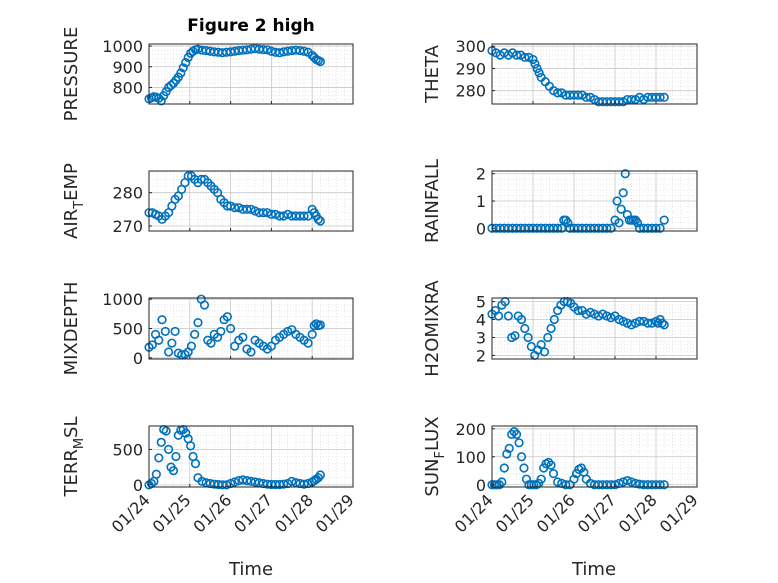  I want to click on y-tick-label: 100, so click(470, 457).